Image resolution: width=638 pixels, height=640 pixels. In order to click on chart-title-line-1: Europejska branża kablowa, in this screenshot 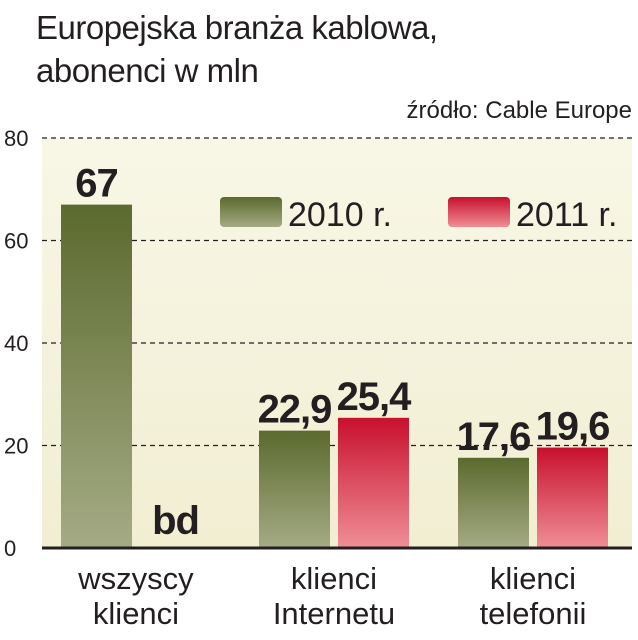, I will do `click(237, 27)`.